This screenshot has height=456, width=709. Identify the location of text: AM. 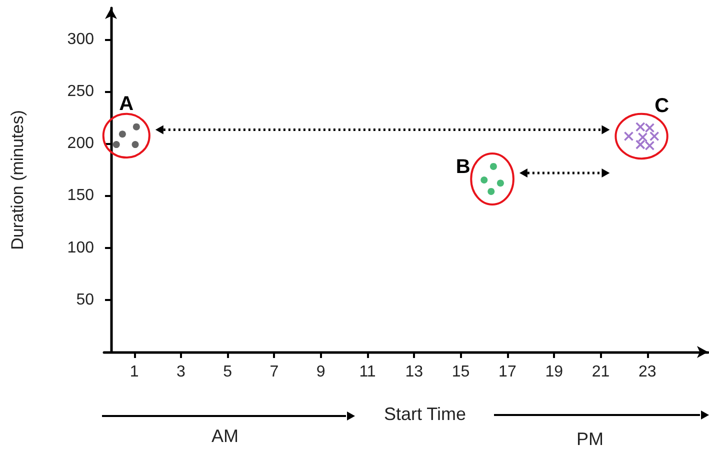
(225, 436).